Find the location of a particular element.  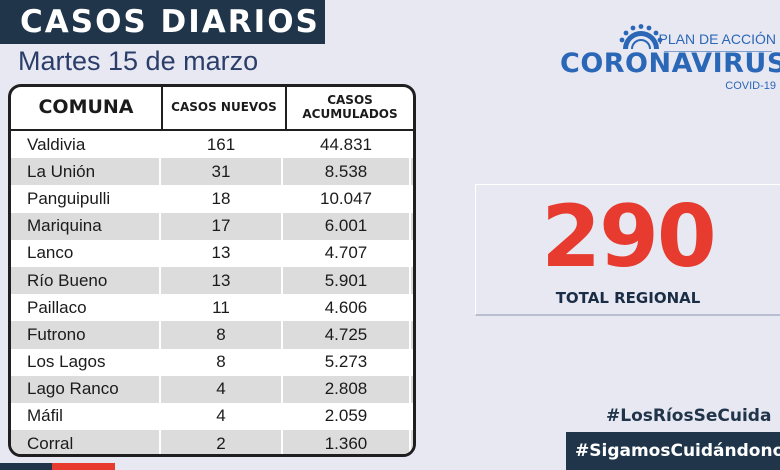

casos-acumulados-cell: 4.725 is located at coordinates (347, 335).